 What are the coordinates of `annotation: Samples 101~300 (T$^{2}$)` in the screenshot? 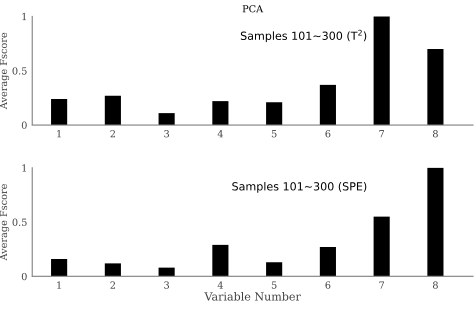 It's located at (303, 36).